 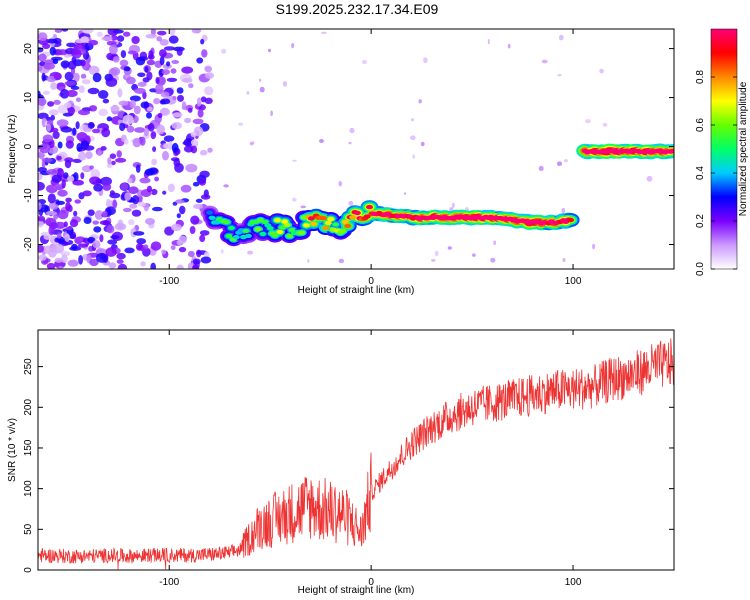 What do you see at coordinates (700, 269) in the screenshot?
I see `colorbar-tick-label: 0.0` at bounding box center [700, 269].